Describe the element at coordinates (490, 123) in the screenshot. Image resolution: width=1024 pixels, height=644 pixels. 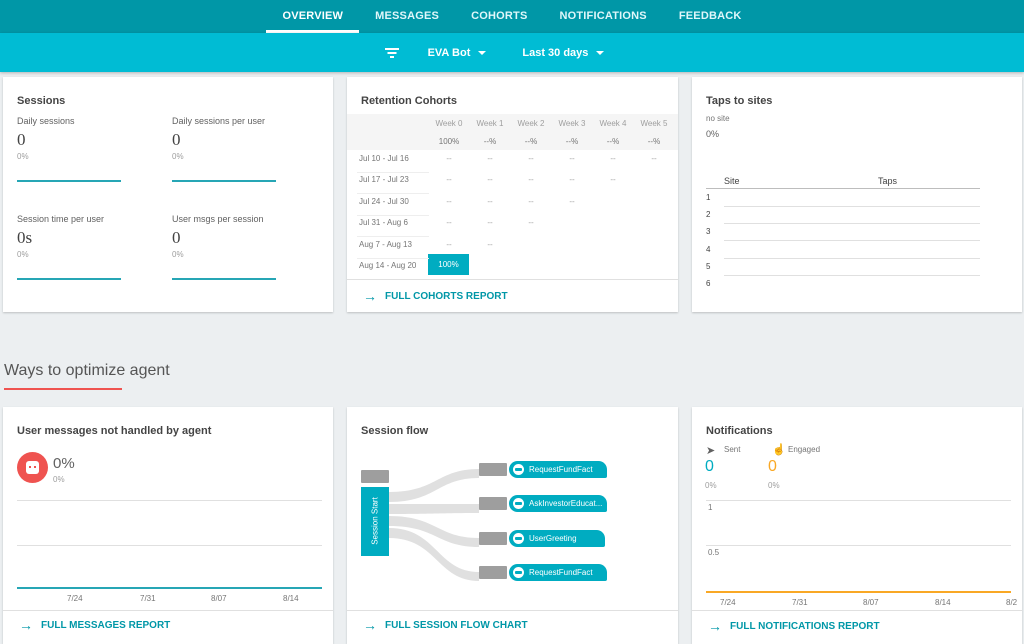
I see `week-header: Week 1` at that location.